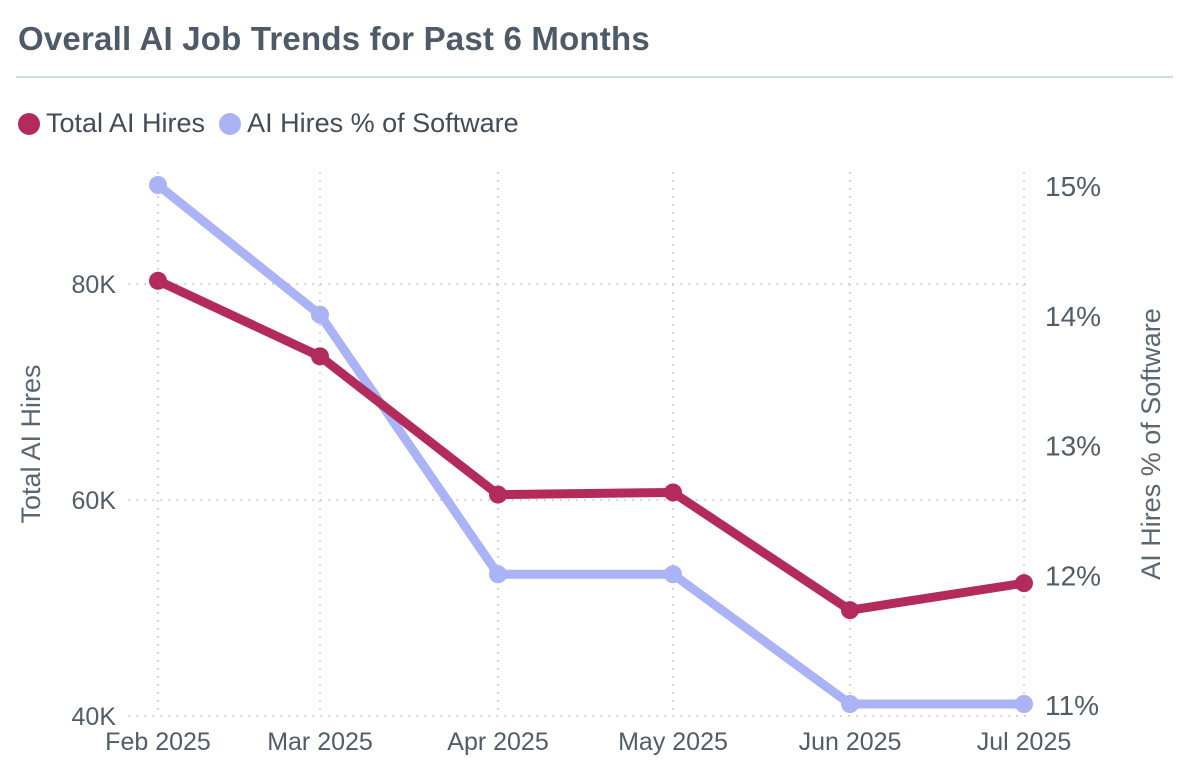 The height and width of the screenshot is (776, 1186). Describe the element at coordinates (1073, 446) in the screenshot. I see `y-right-tick-label: 13%` at that location.